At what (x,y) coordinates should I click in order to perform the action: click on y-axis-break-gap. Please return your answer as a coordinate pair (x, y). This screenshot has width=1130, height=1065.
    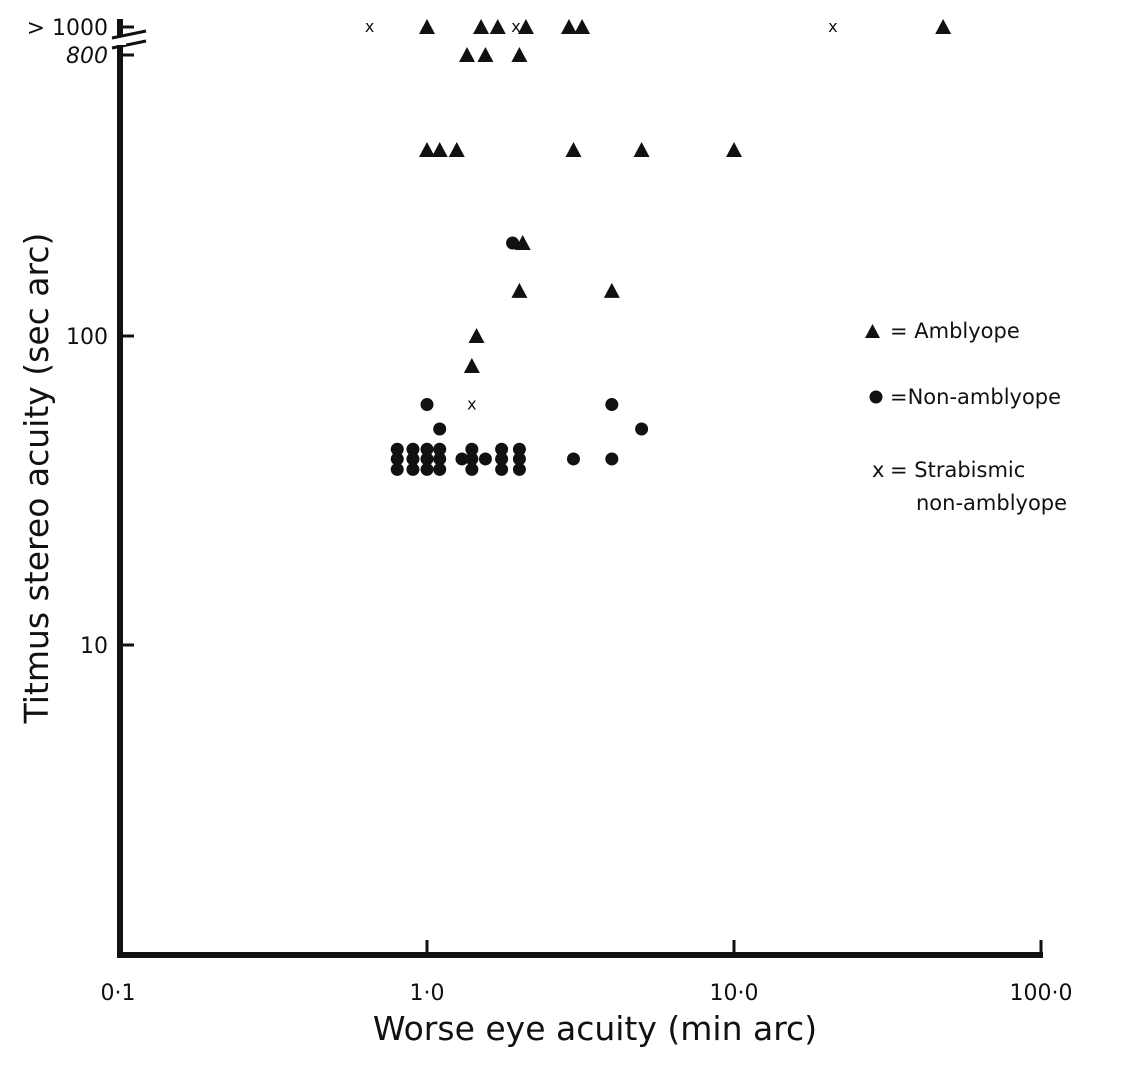
    Looking at the image, I should click on (120, 42).